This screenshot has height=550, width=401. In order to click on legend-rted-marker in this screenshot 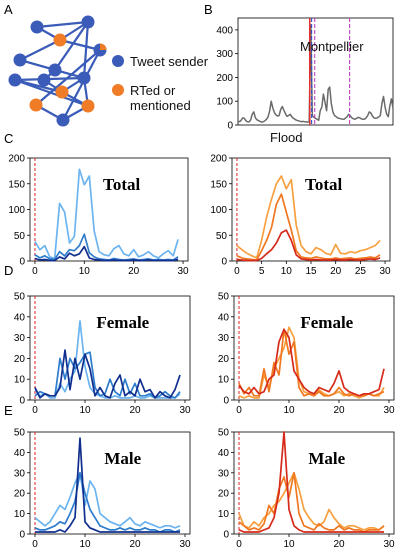, I will do `click(118, 90)`.